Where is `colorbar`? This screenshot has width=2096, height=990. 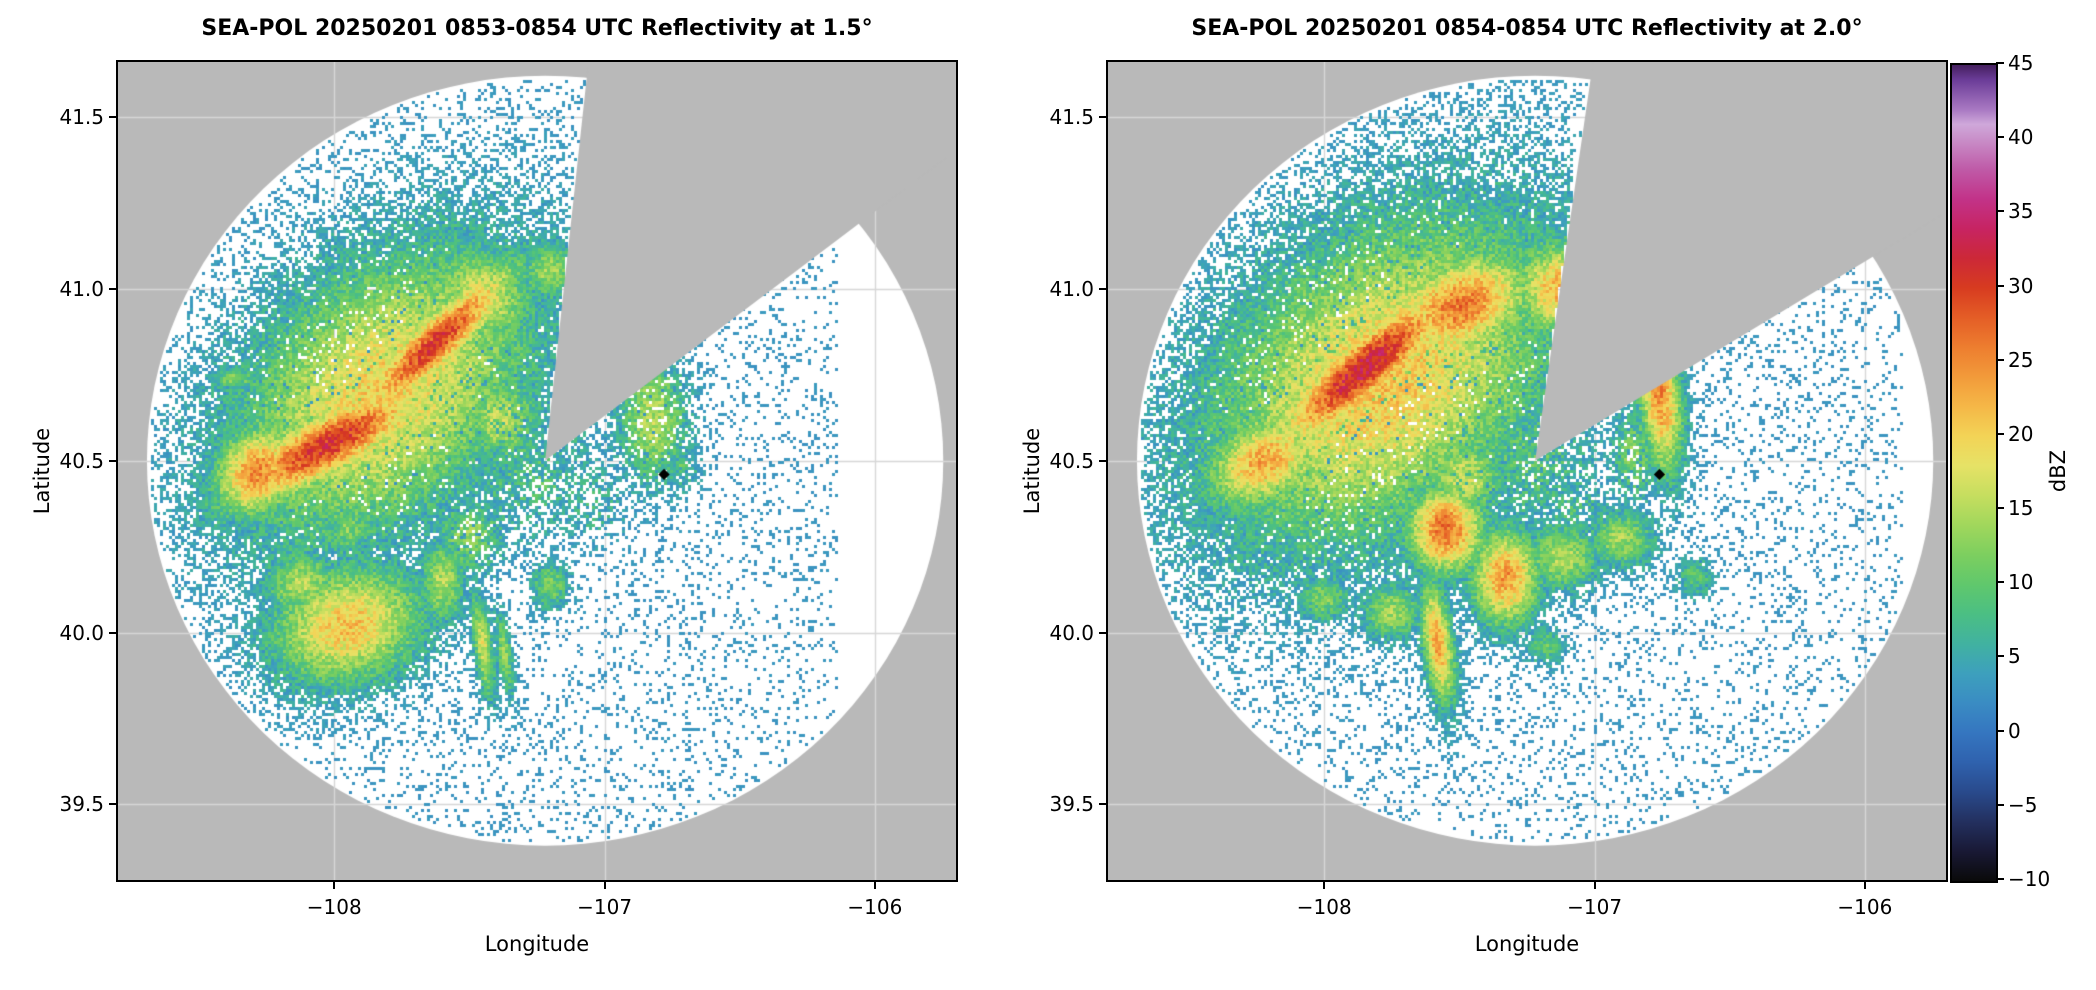 colorbar is located at coordinates (1974, 473).